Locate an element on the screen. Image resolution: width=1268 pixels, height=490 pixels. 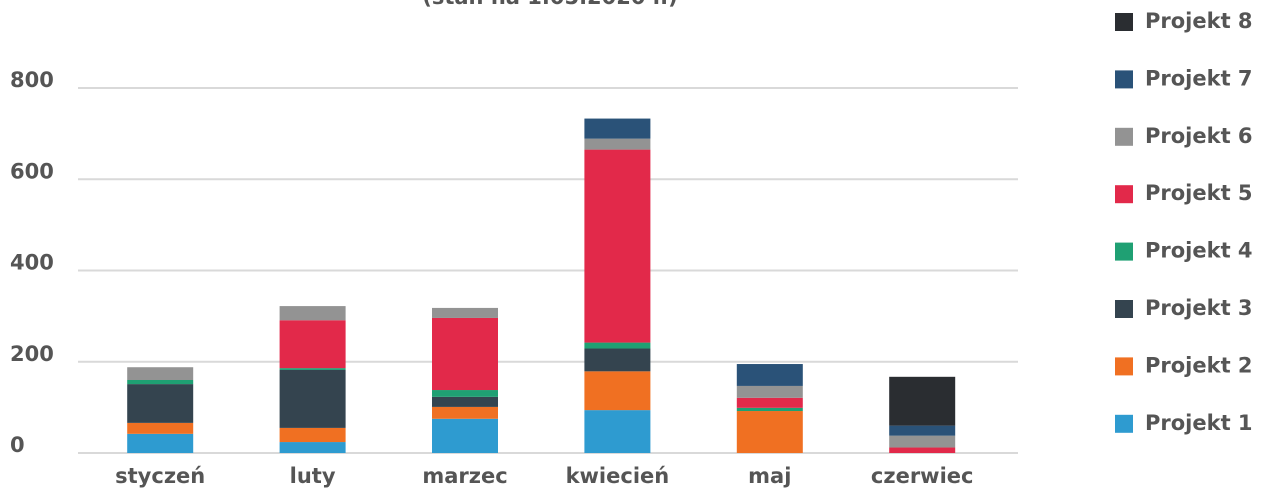
legend-label: Projekt 7 is located at coordinates (1199, 78).